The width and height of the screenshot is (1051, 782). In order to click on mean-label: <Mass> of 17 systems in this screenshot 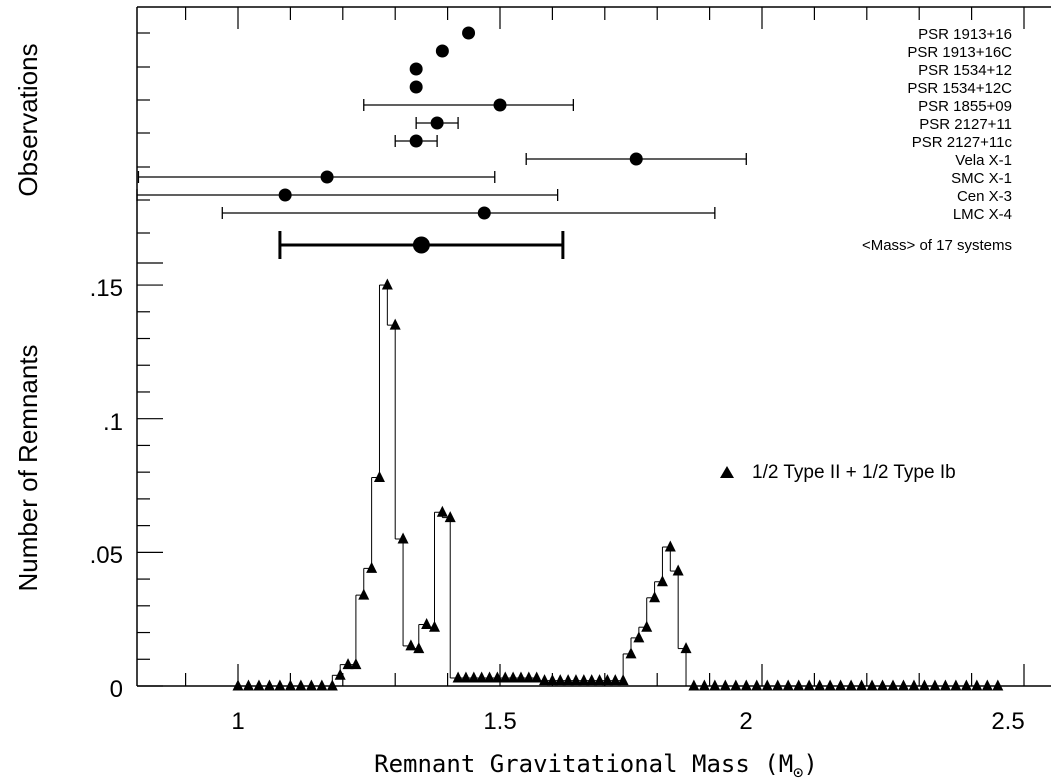, I will do `click(937, 245)`.